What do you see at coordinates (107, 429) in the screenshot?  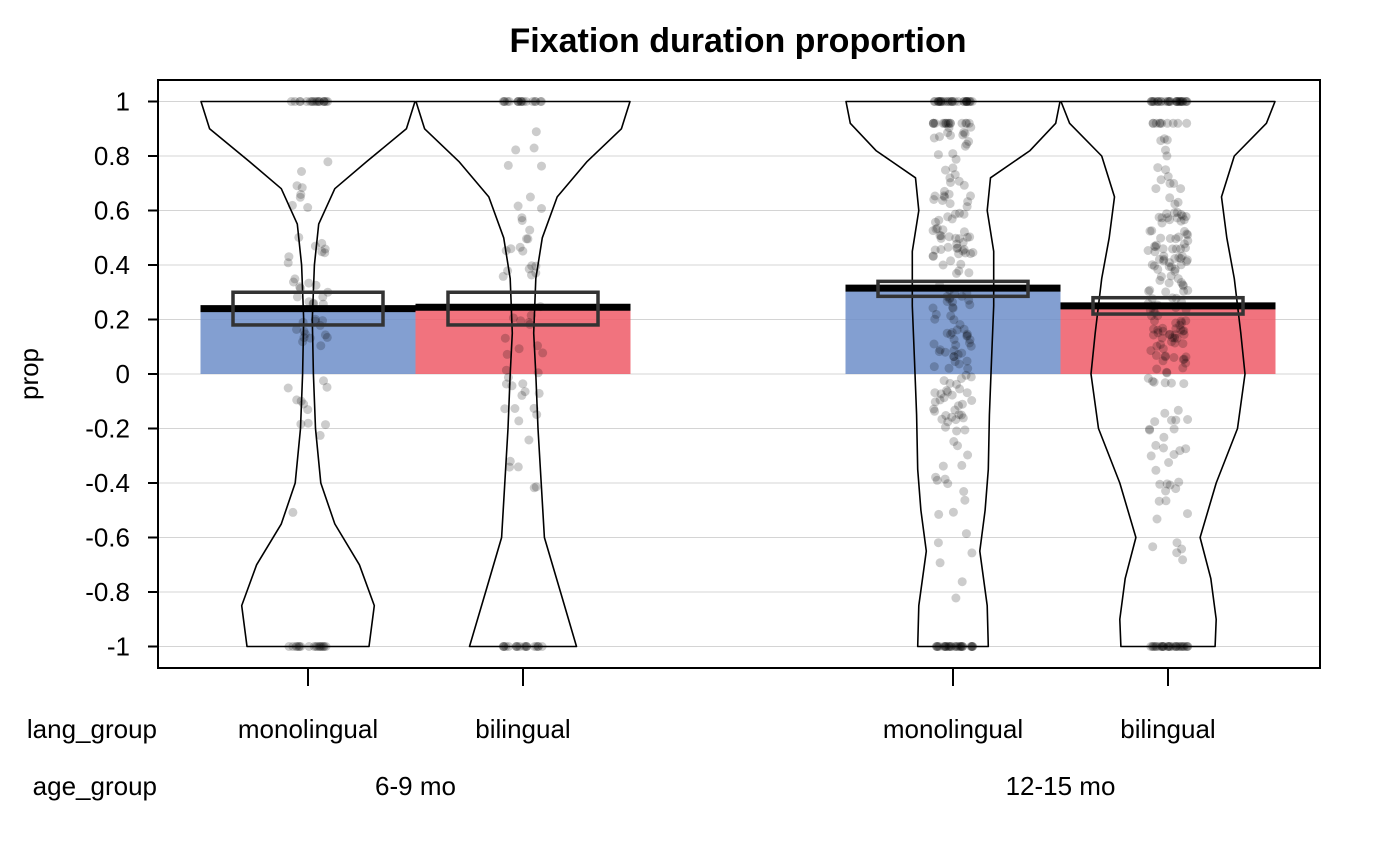 I see `y-tick-label: -0.2` at bounding box center [107, 429].